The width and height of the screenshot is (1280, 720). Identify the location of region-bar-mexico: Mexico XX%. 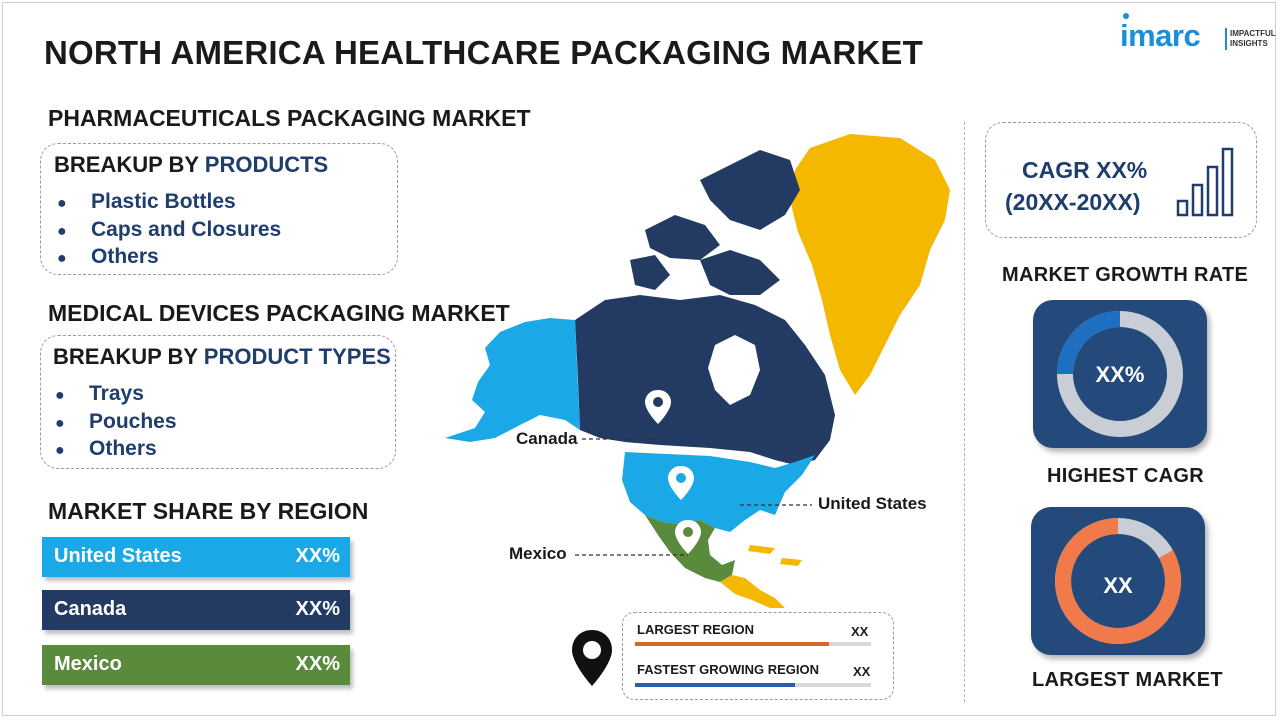
(196, 665).